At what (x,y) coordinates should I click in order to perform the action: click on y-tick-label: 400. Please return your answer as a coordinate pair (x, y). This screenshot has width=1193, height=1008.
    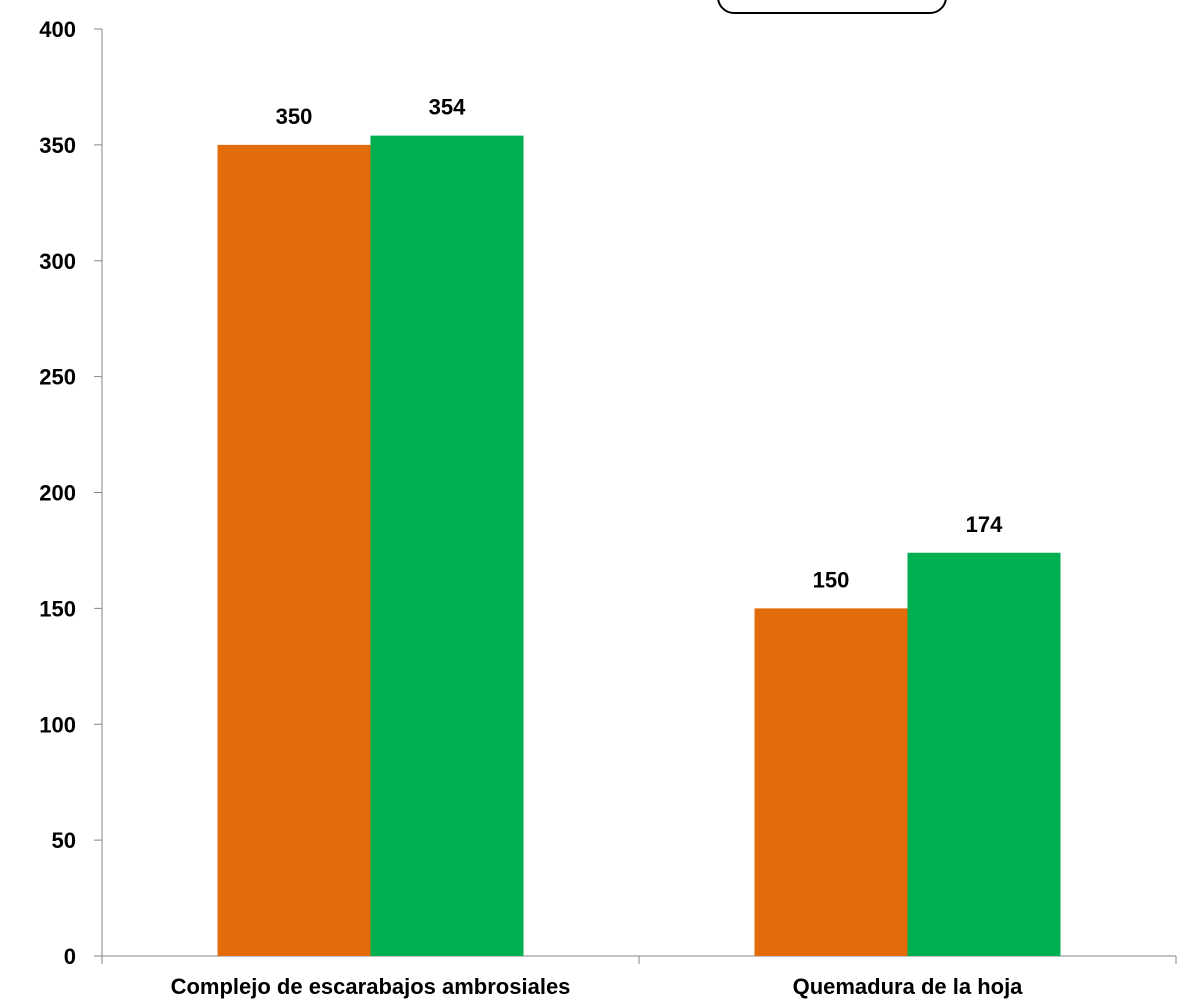
    Looking at the image, I should click on (57, 29).